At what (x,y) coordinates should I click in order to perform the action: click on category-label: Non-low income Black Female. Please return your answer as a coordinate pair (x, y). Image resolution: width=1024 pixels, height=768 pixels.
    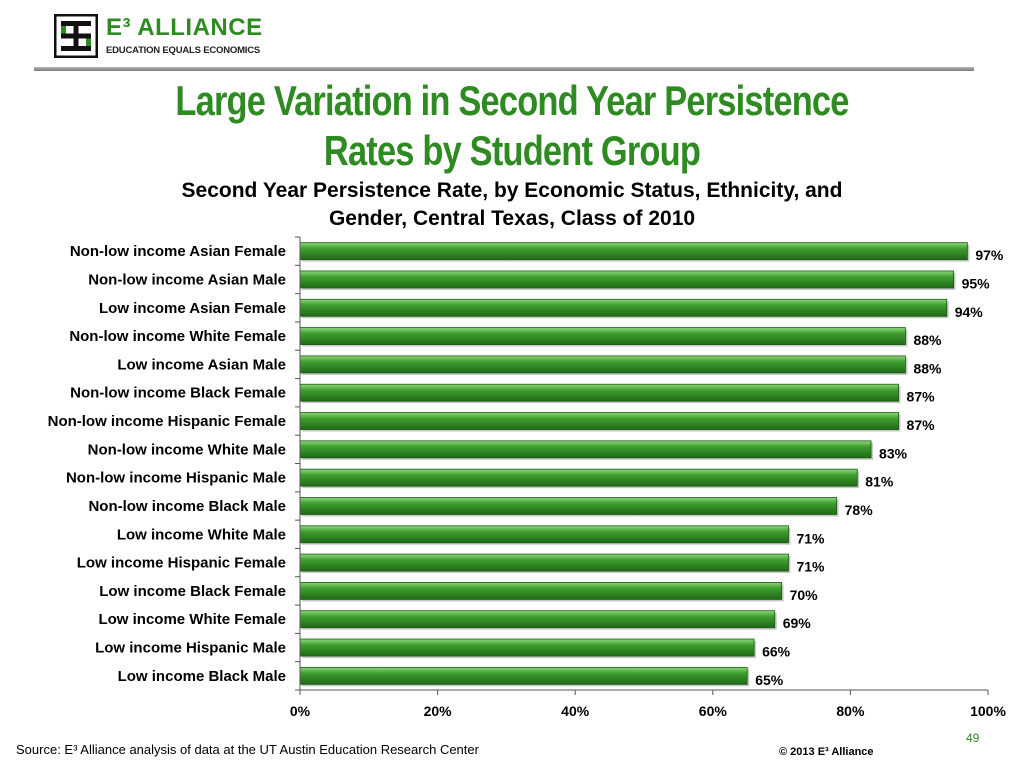
    Looking at the image, I should click on (178, 393).